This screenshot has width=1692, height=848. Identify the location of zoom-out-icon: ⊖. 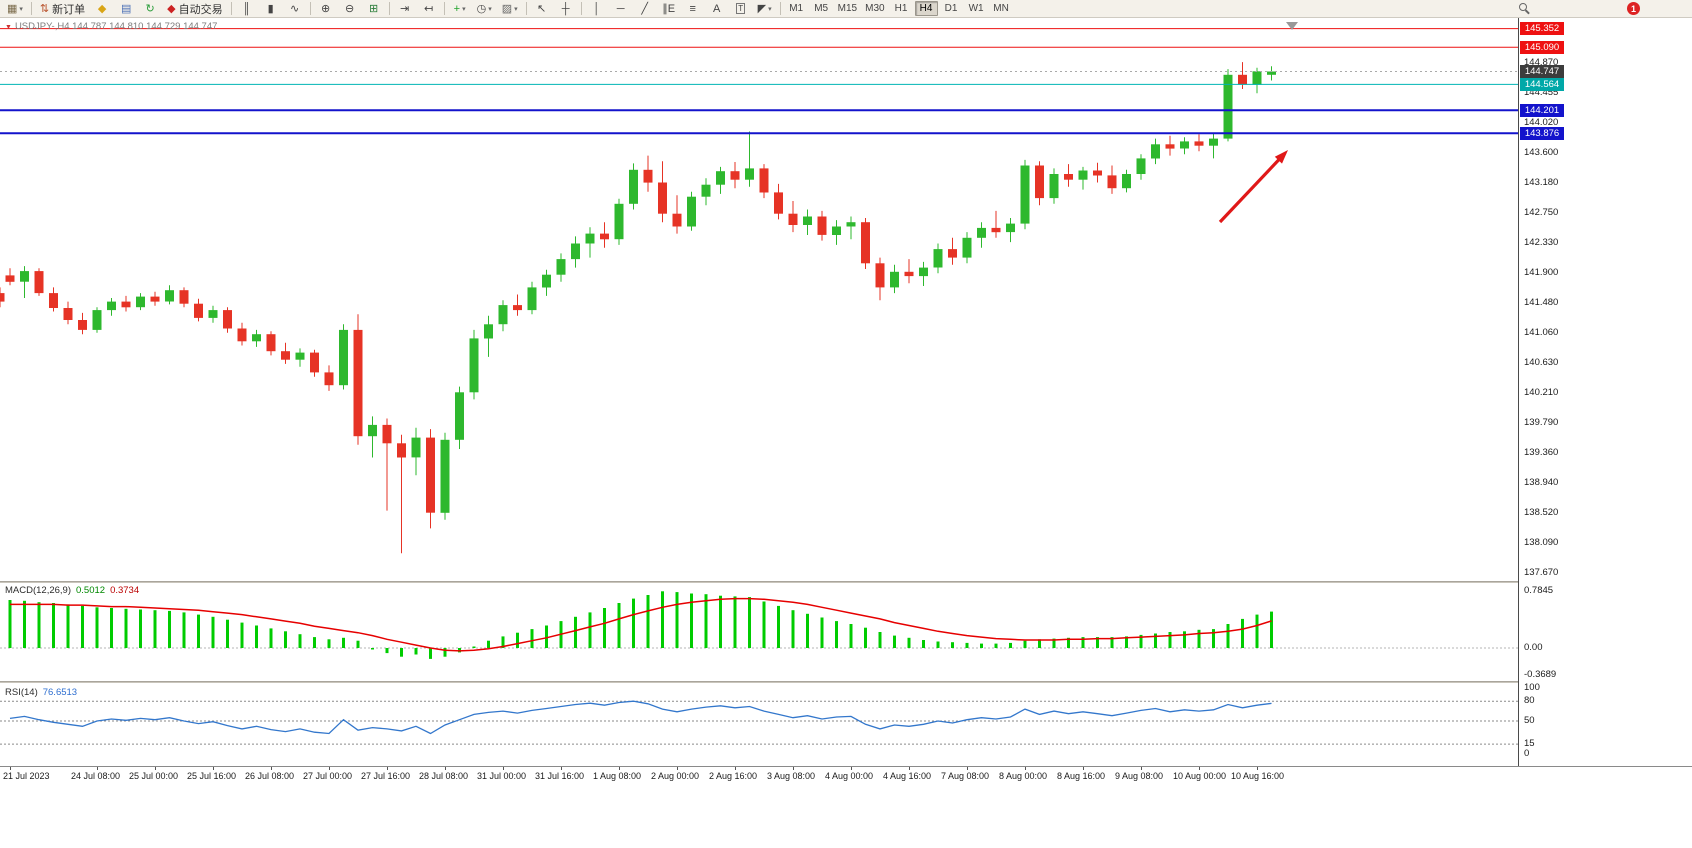
(350, 9).